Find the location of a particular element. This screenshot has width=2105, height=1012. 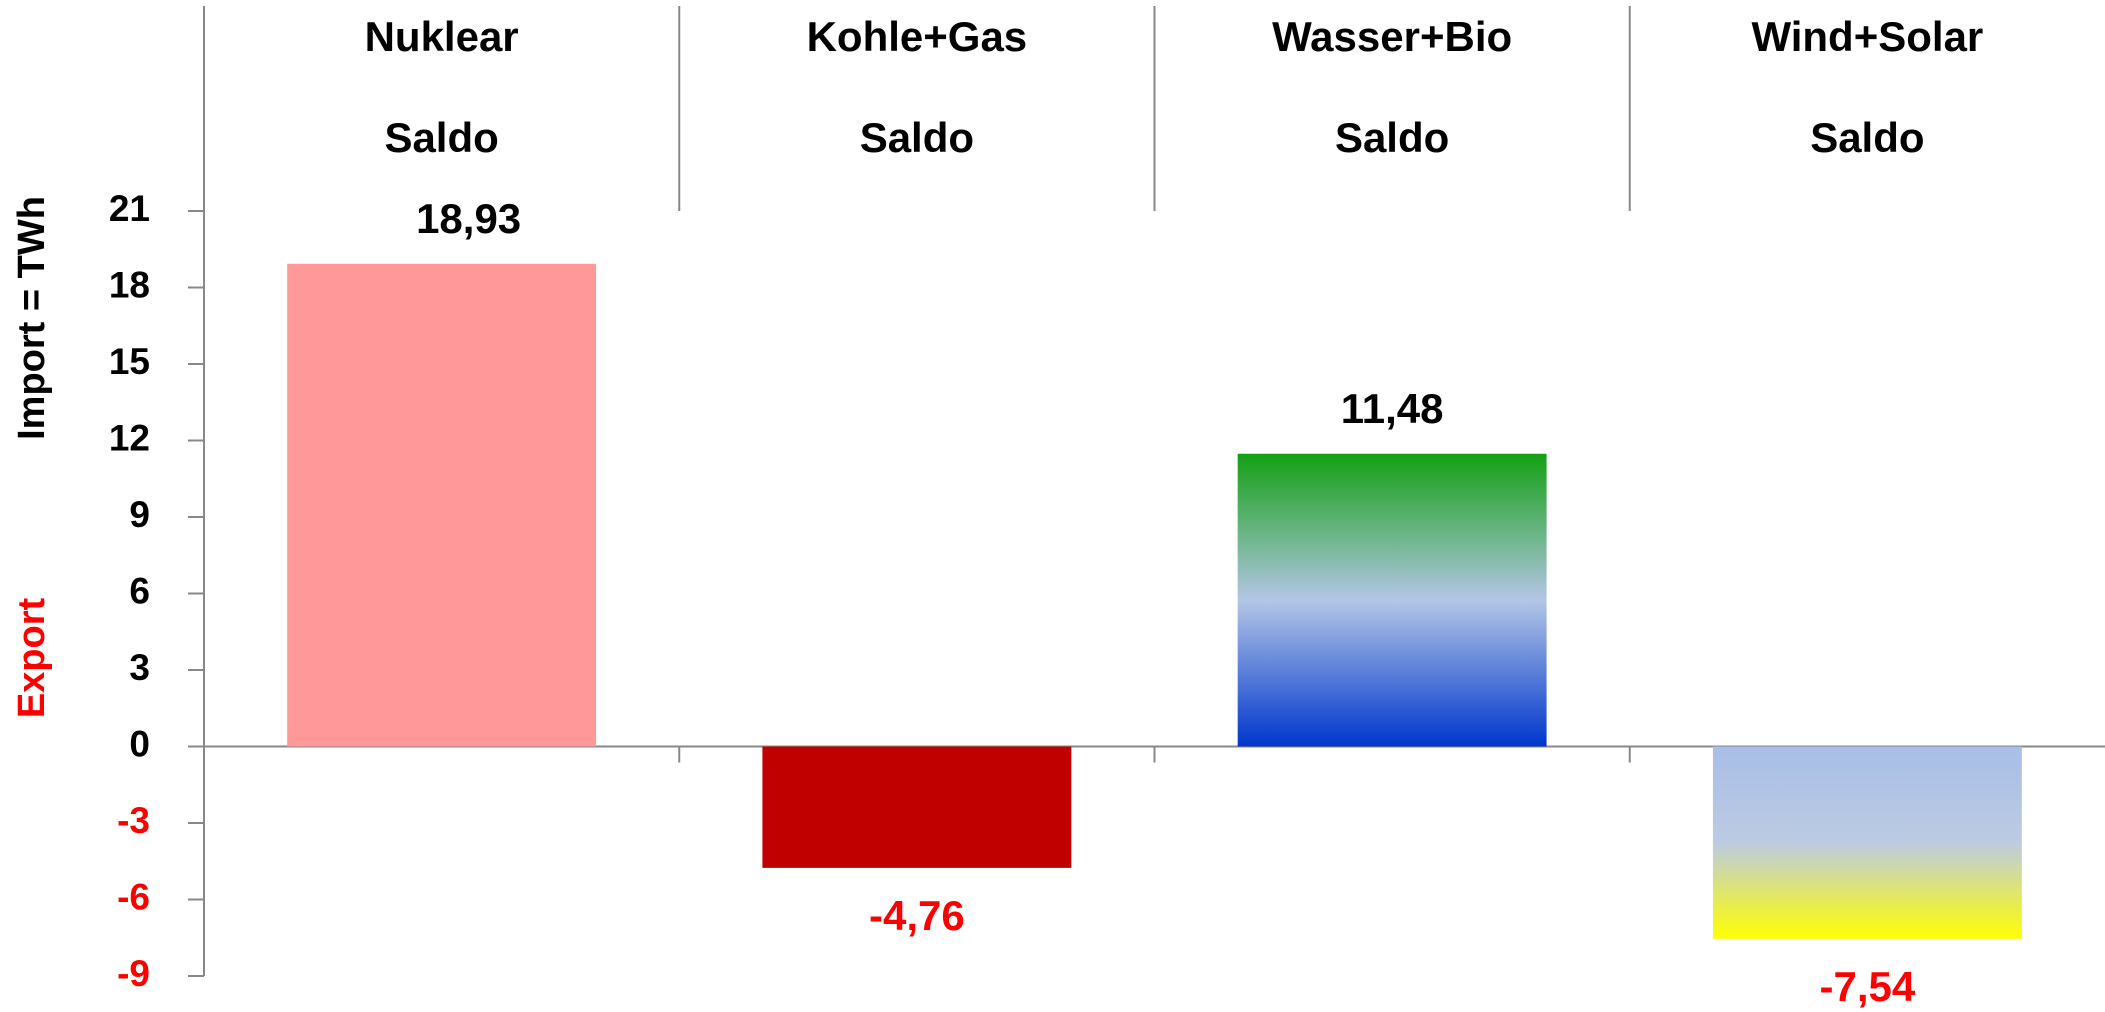

y-tick-label: 6 is located at coordinates (139, 590).